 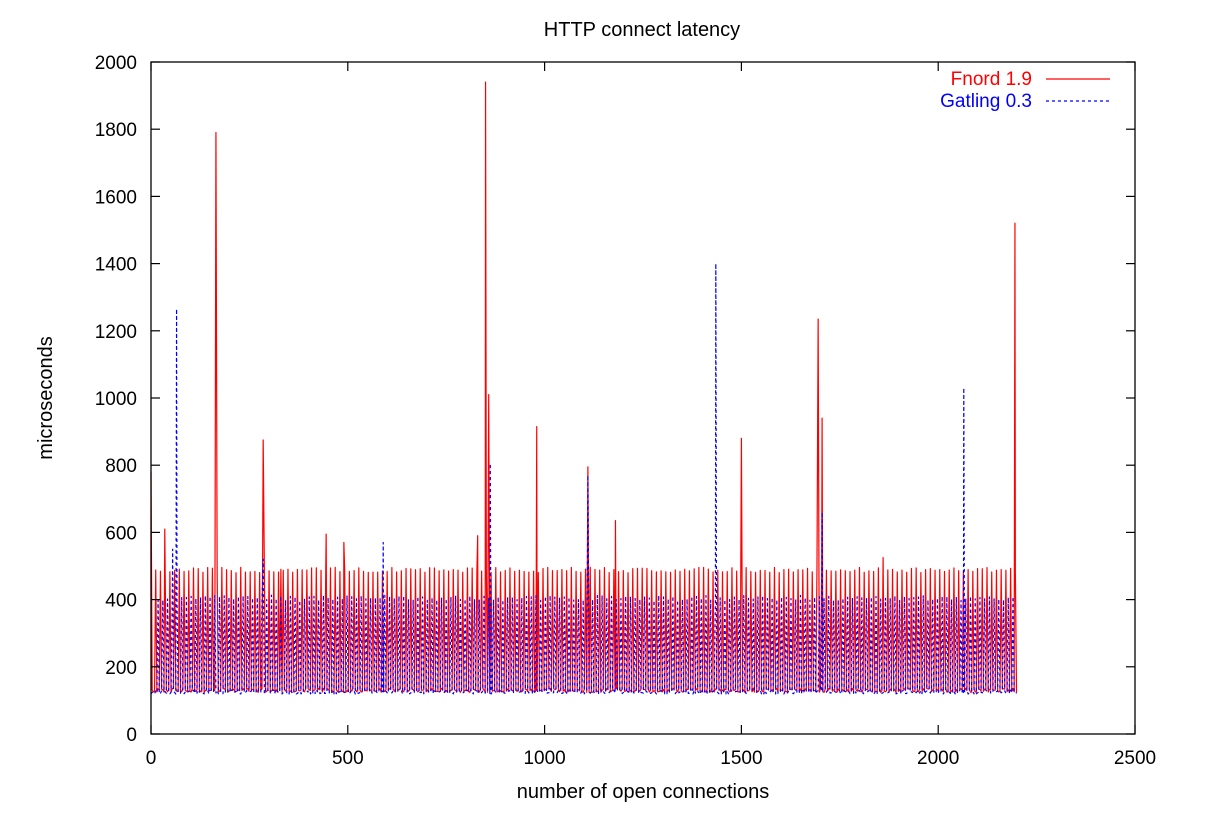 I want to click on y-tick-label: 1200, so click(x=116, y=332).